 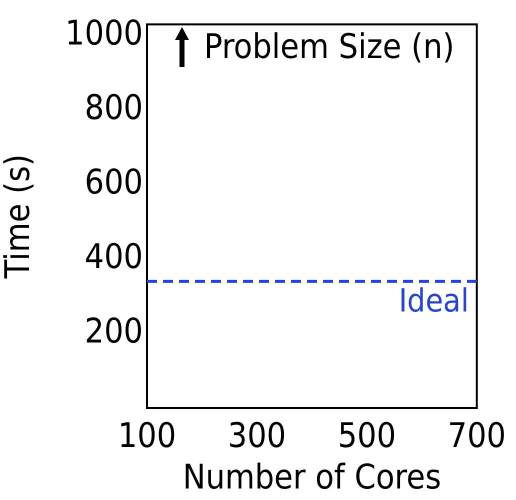 I want to click on annotation: Problem Size (n), so click(x=329, y=47).